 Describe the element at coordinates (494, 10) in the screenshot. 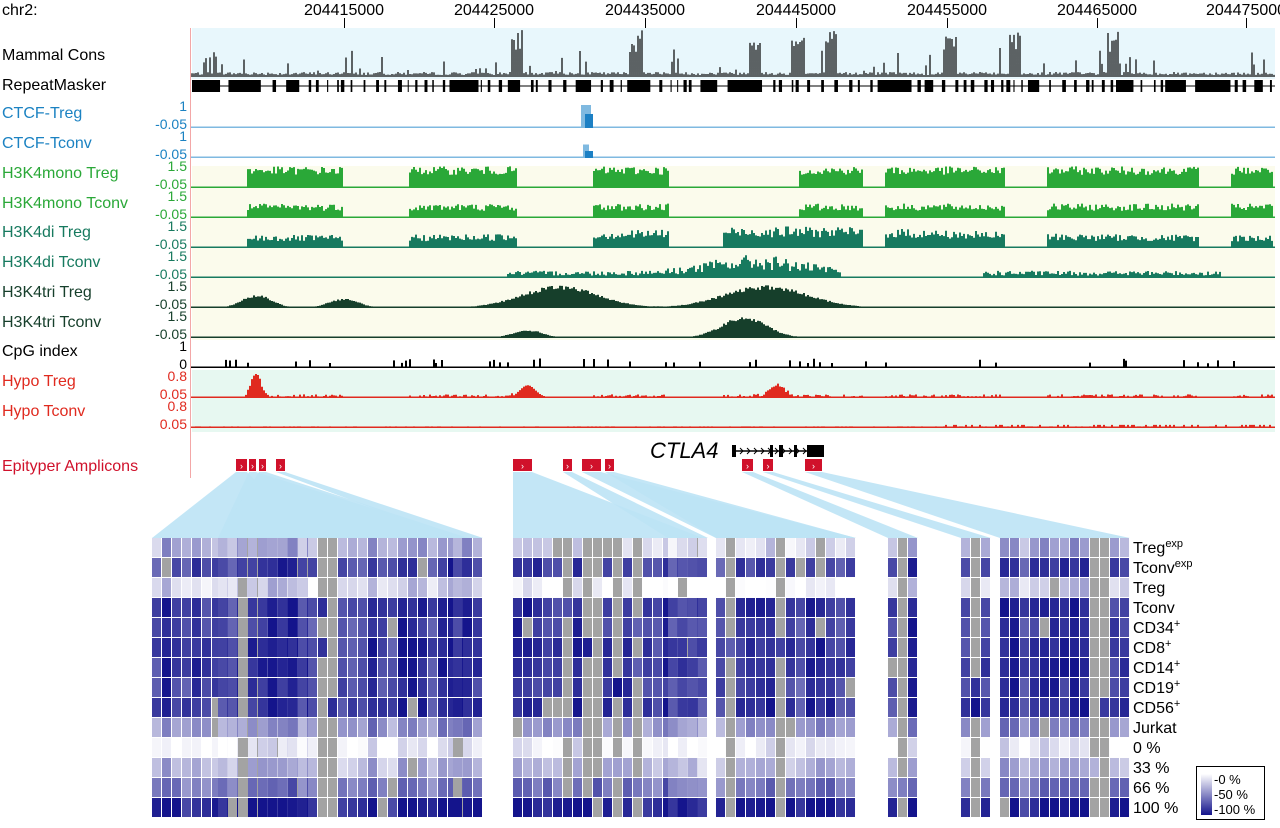

I see `coordinate-tick-label: 204425000` at that location.